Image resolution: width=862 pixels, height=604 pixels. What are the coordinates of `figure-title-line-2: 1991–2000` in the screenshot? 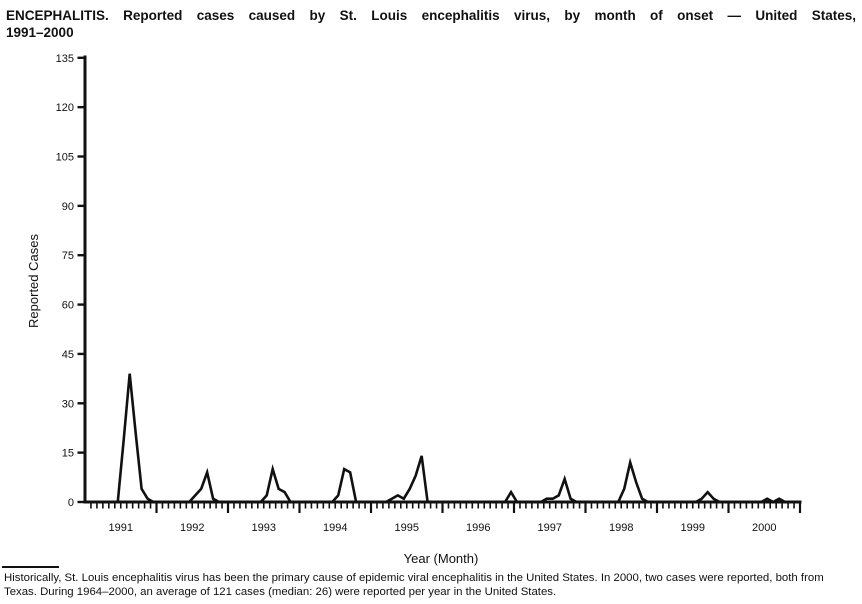 It's located at (40, 32).